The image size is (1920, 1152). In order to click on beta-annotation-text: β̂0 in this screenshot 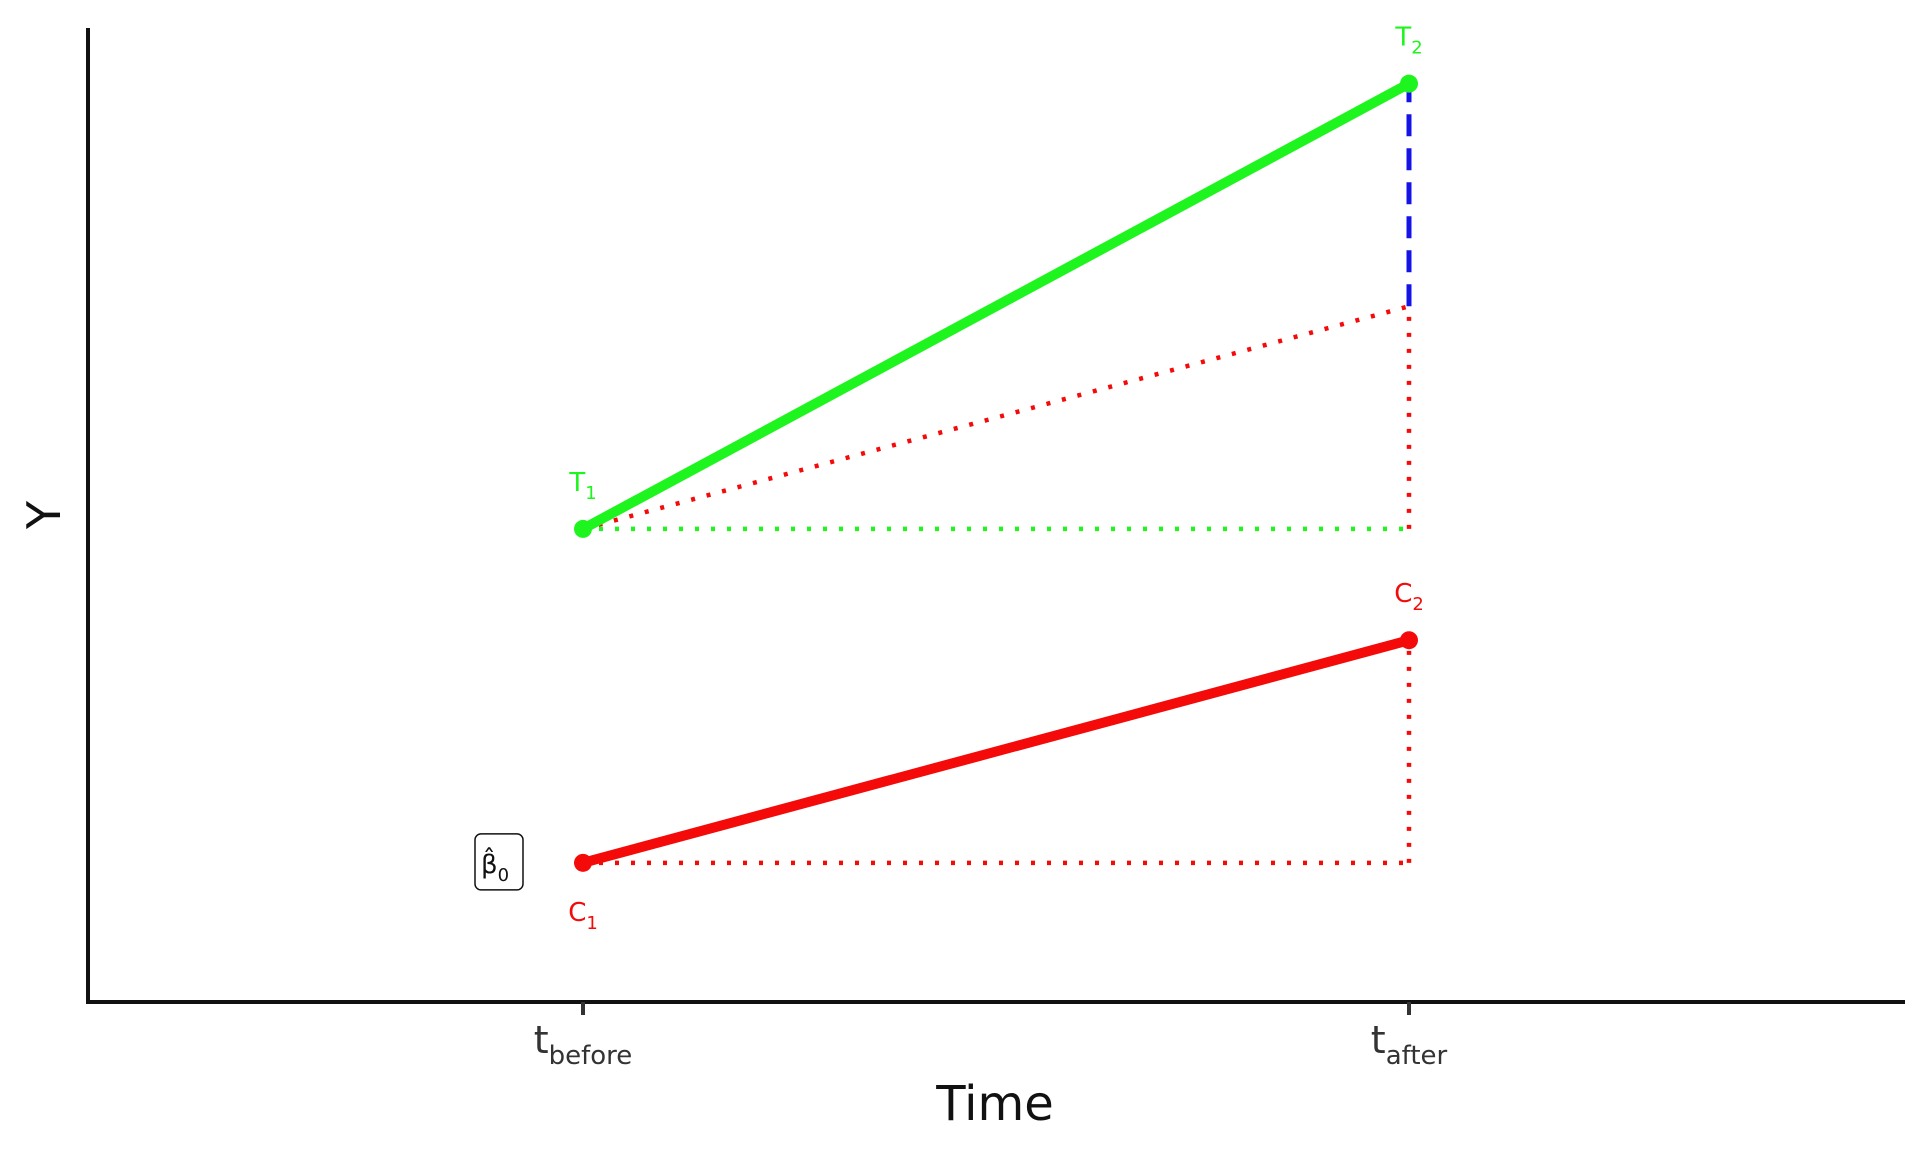, I will do `click(495, 866)`.